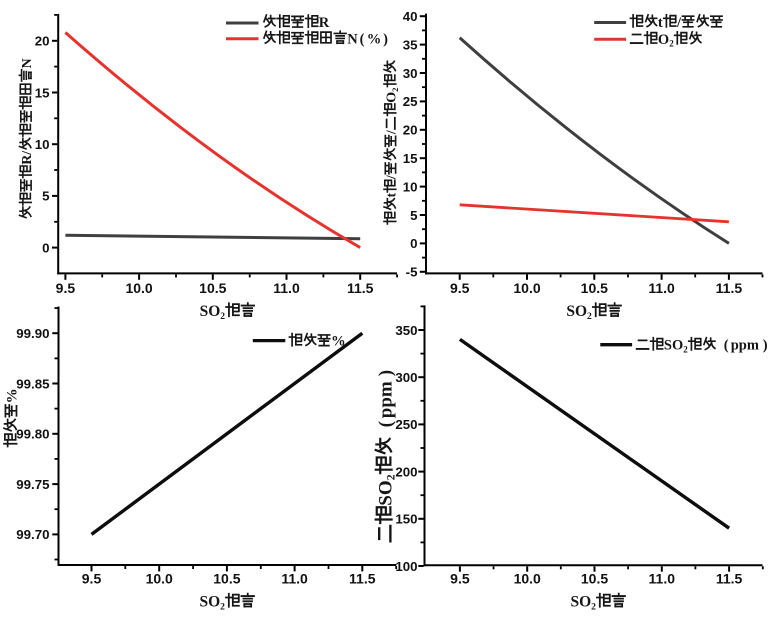 The width and height of the screenshot is (784, 617). What do you see at coordinates (406, 330) in the screenshot?
I see `svg-text: 350` at bounding box center [406, 330].